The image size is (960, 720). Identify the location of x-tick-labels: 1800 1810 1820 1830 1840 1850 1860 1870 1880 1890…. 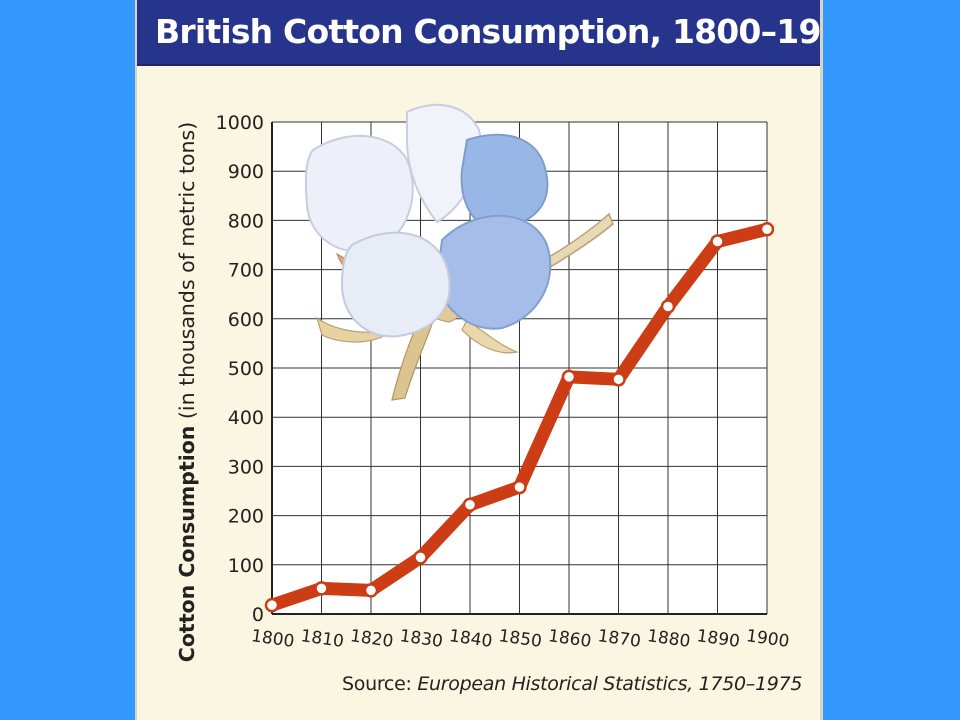
(520, 639).